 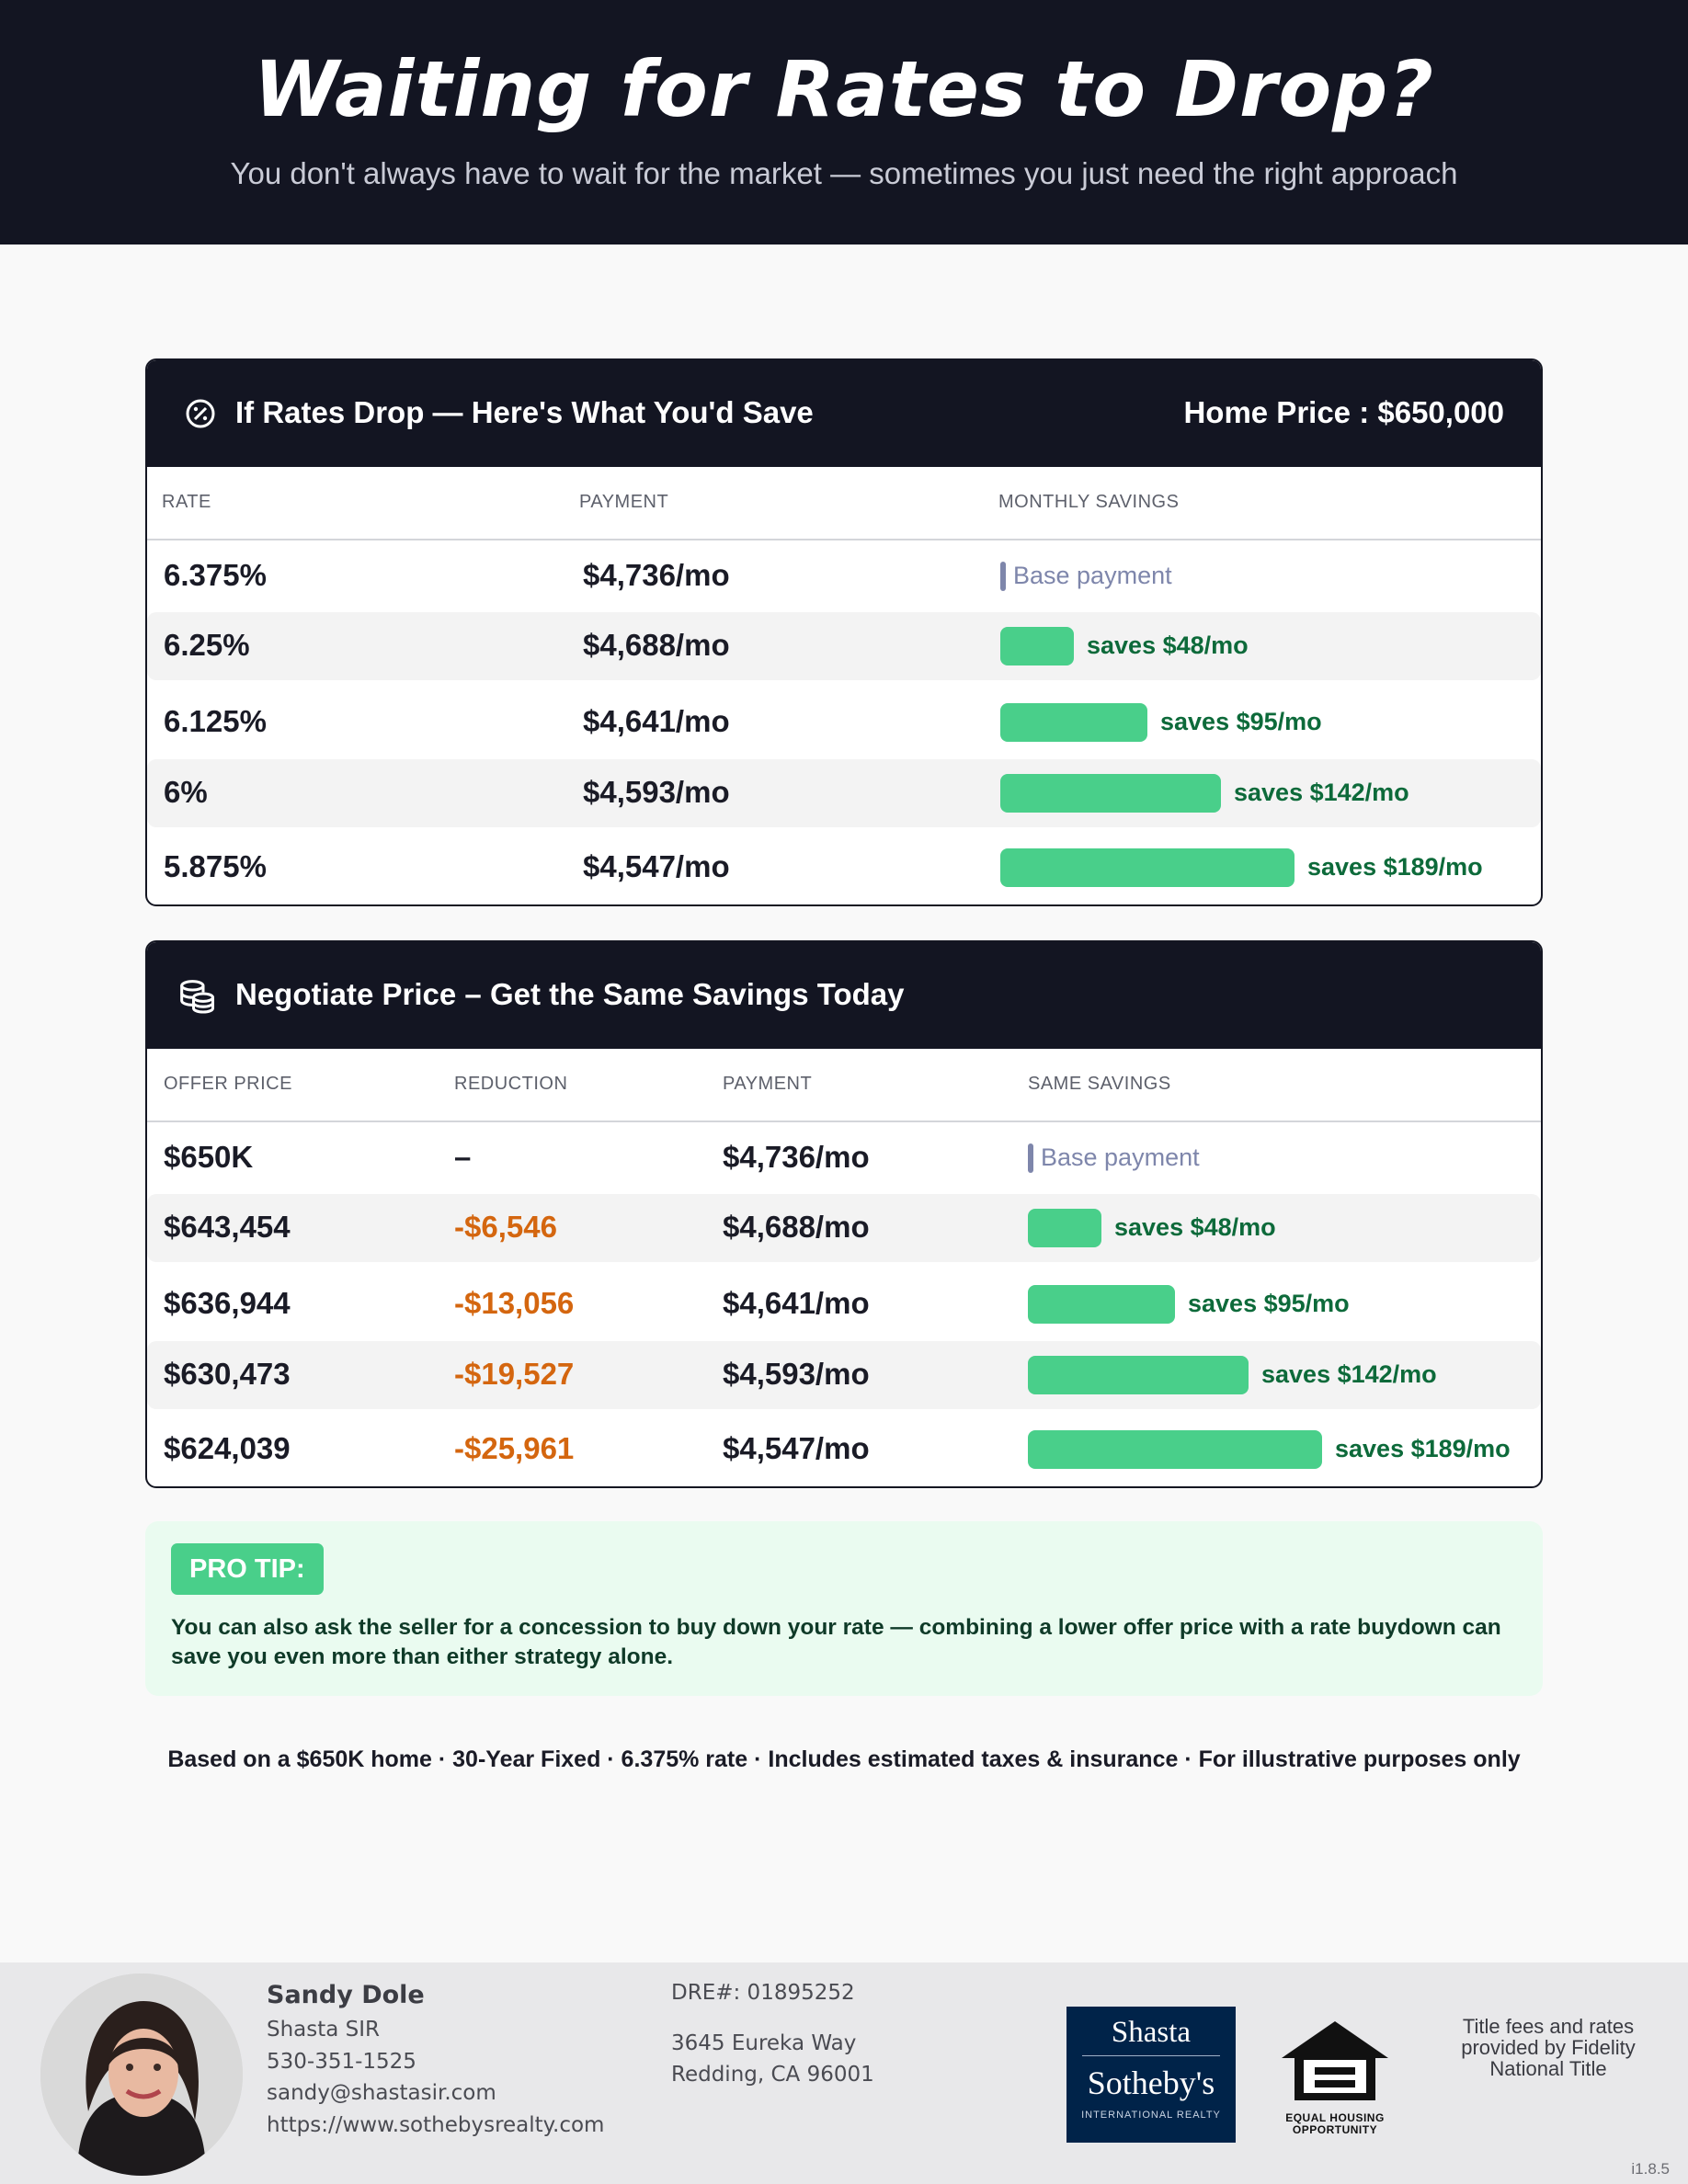 I want to click on coins-stack-icon, so click(x=197, y=997).